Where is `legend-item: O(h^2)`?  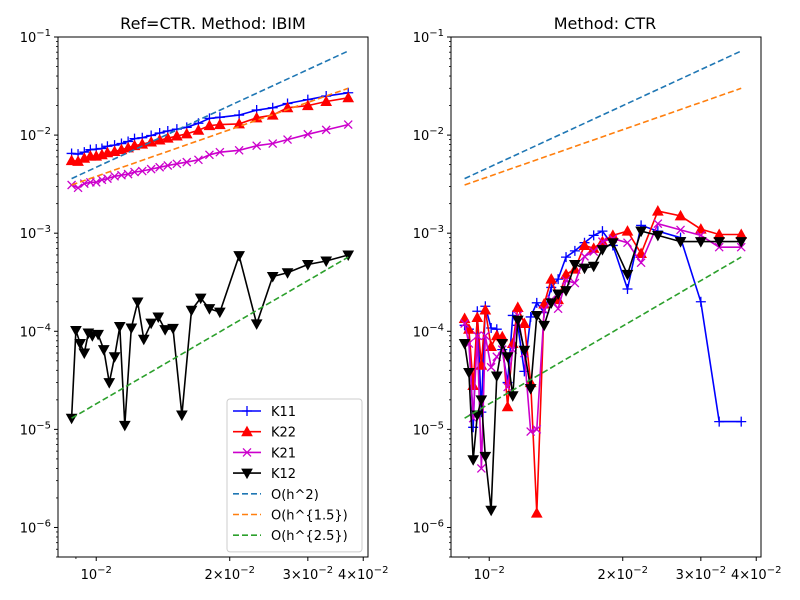
legend-item: O(h^2) is located at coordinates (276, 495).